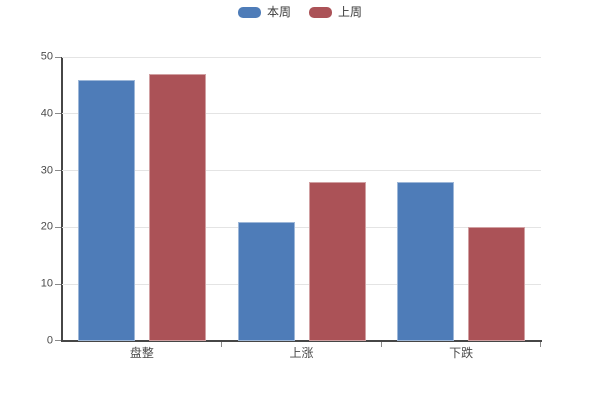  Describe the element at coordinates (49, 340) in the screenshot. I see `y-tick-label: 0` at that location.